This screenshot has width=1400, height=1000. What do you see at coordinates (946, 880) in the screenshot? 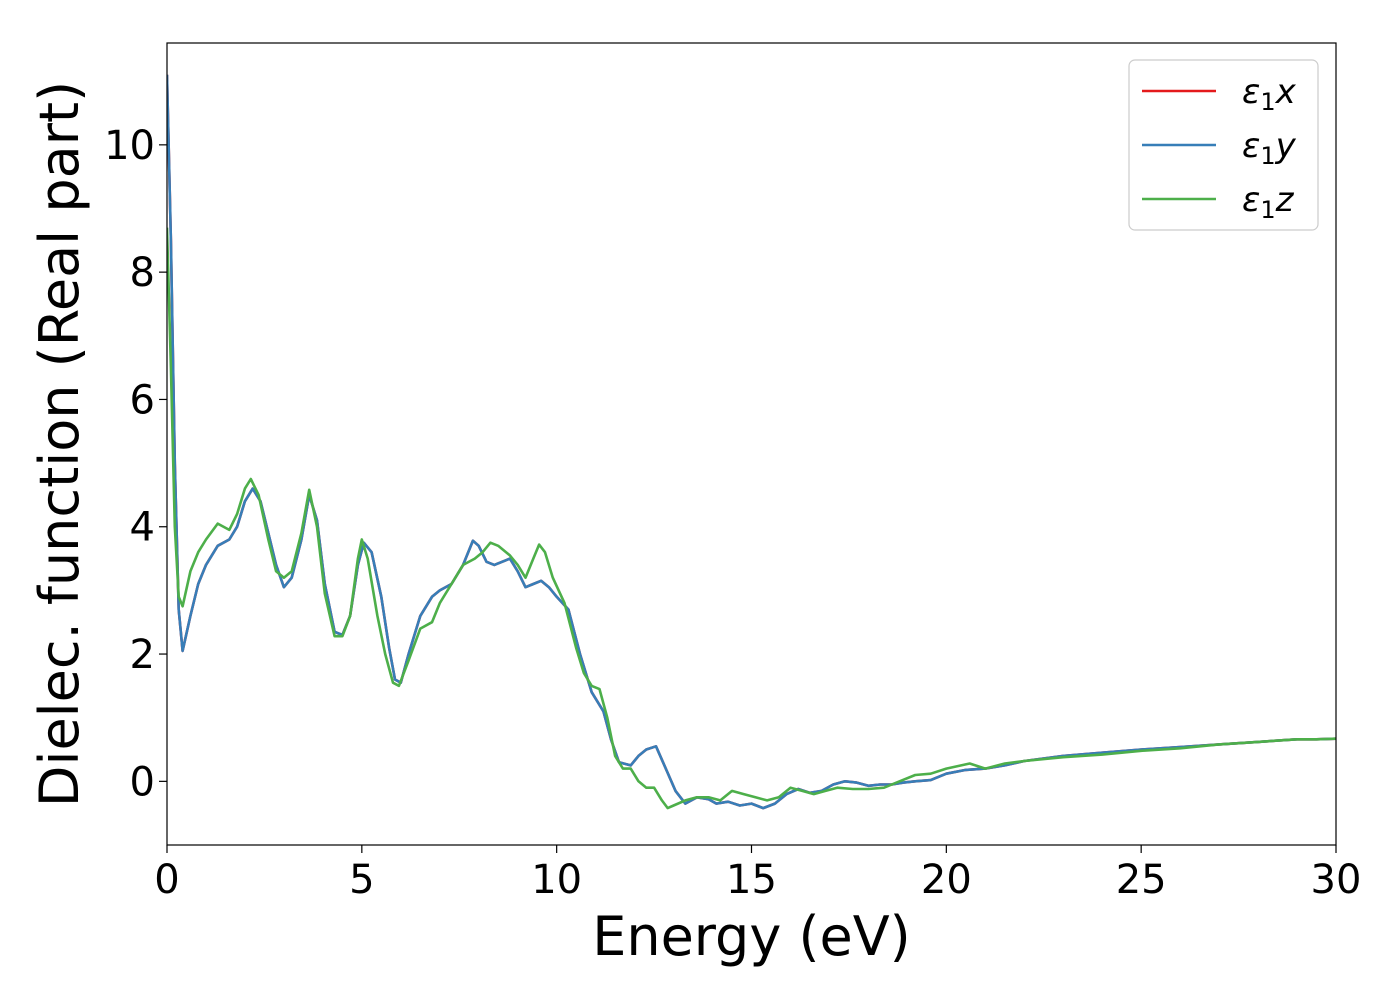
I see `x-tick-label: 20` at bounding box center [946, 880].